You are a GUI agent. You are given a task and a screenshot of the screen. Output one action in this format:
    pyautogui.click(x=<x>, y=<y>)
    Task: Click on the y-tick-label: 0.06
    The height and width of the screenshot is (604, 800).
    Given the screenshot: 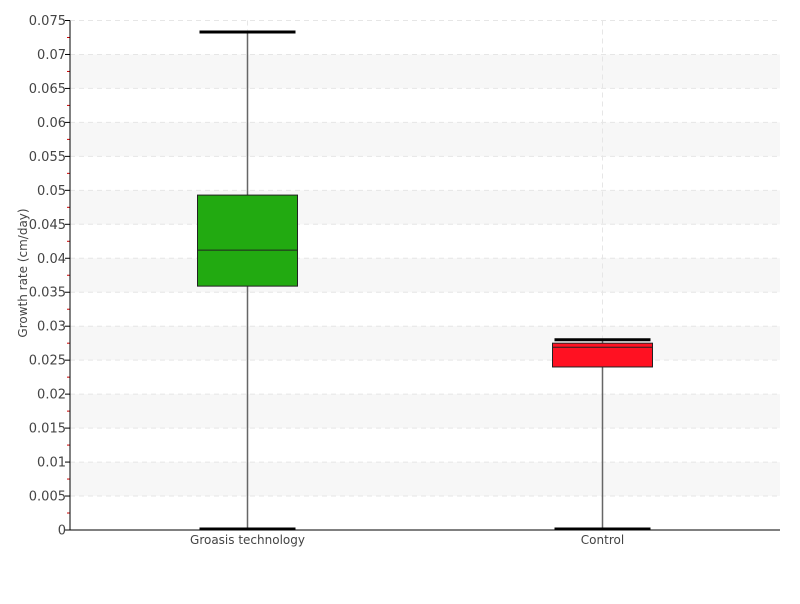 What is the action you would take?
    pyautogui.click(x=51, y=123)
    